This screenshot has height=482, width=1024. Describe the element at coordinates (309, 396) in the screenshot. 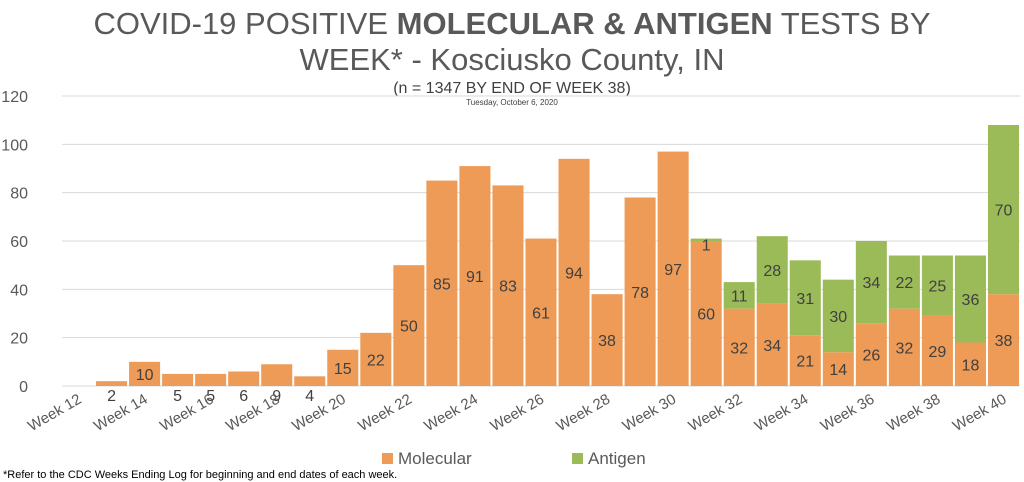

I see `data-label-molecular: 4` at that location.